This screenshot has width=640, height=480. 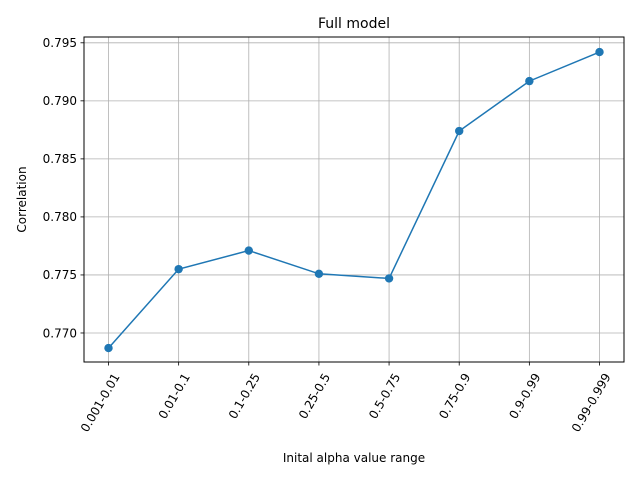 What do you see at coordinates (60, 101) in the screenshot?
I see `y-tick-label: 0.790` at bounding box center [60, 101].